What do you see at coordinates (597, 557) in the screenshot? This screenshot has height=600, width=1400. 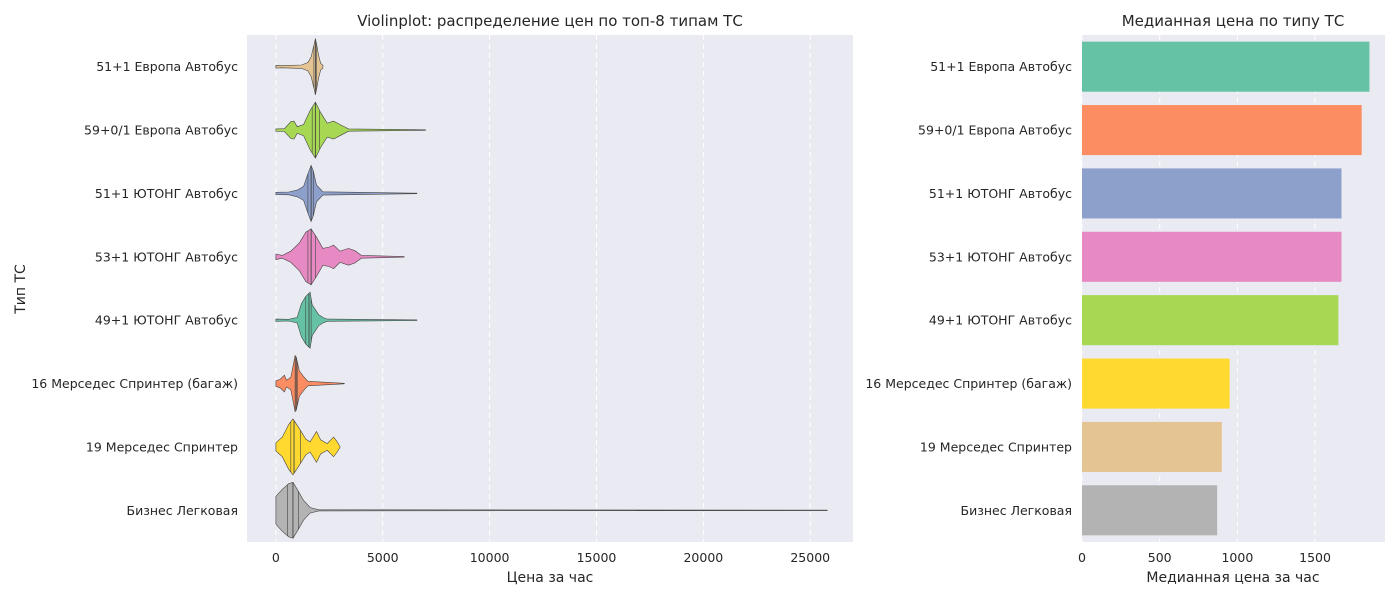 I see `violin-x-tick-label: 15000` at bounding box center [597, 557].